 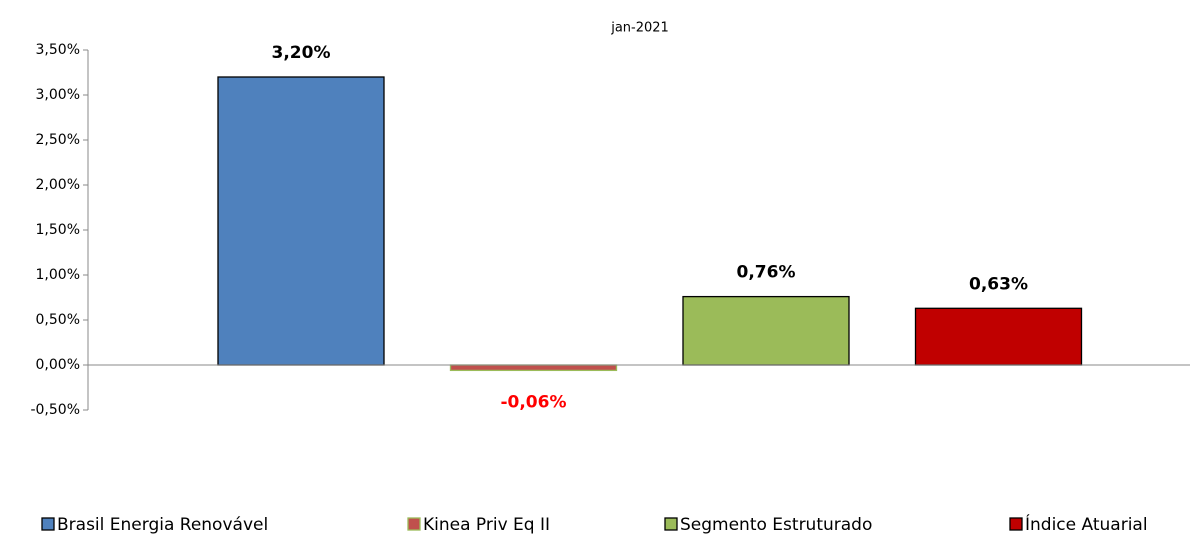 What do you see at coordinates (58, 230) in the screenshot?
I see `y-tick-label: 1,50%` at bounding box center [58, 230].